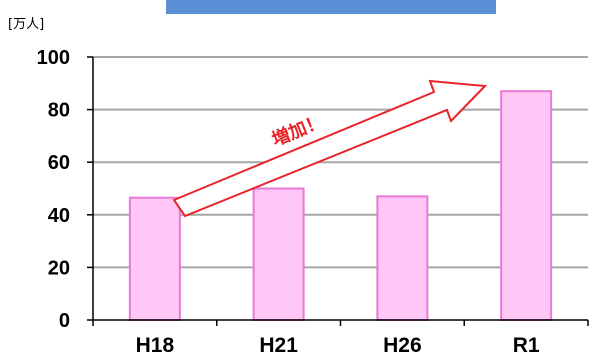  What do you see at coordinates (53, 58) in the screenshot?
I see `y-tick-label: 100` at bounding box center [53, 58].